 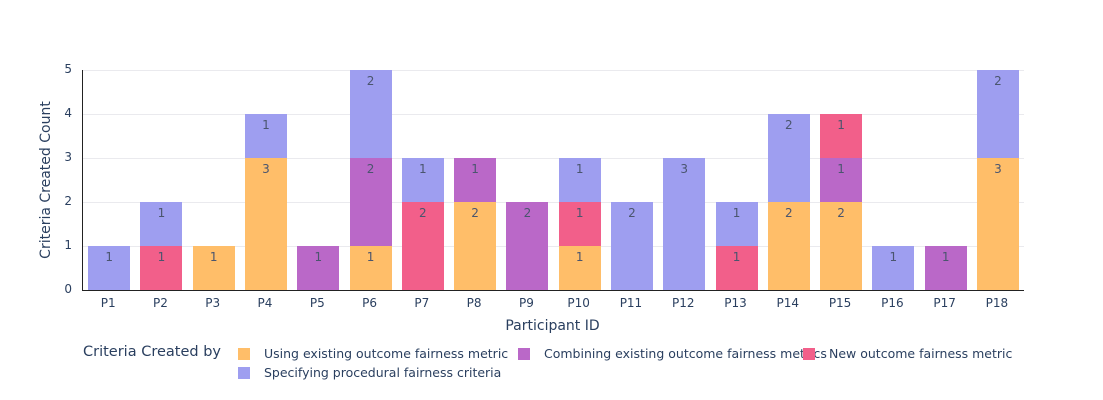 I want to click on x-tick-label: P4, so click(x=265, y=303).